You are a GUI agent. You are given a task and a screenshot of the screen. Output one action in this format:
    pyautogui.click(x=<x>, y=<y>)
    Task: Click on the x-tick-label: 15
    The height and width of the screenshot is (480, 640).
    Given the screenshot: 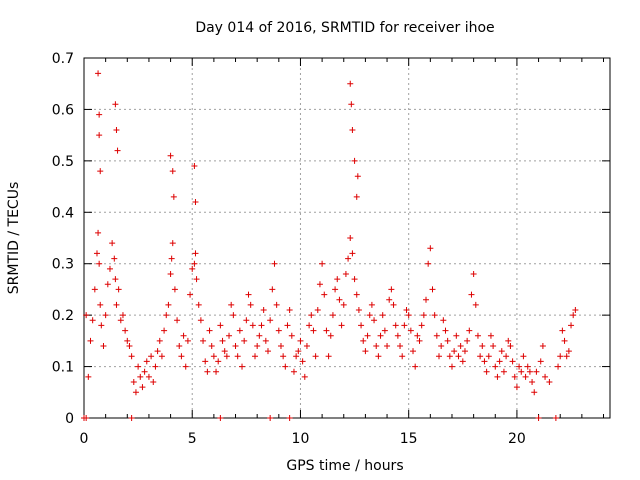 What is the action you would take?
    pyautogui.click(x=409, y=439)
    